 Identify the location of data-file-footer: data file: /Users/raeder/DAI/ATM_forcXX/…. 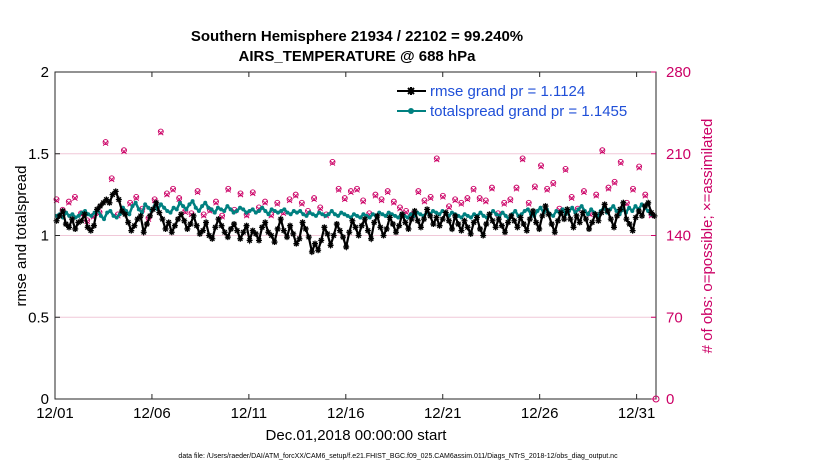
(398, 456).